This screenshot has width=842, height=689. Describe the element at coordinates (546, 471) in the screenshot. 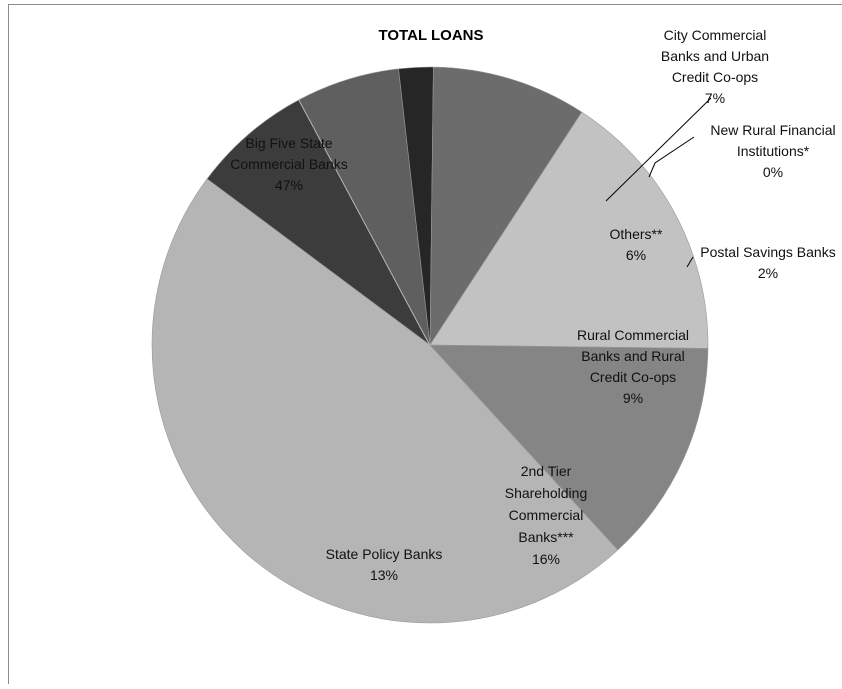

I see `slice-label-line: 2nd Tier` at that location.